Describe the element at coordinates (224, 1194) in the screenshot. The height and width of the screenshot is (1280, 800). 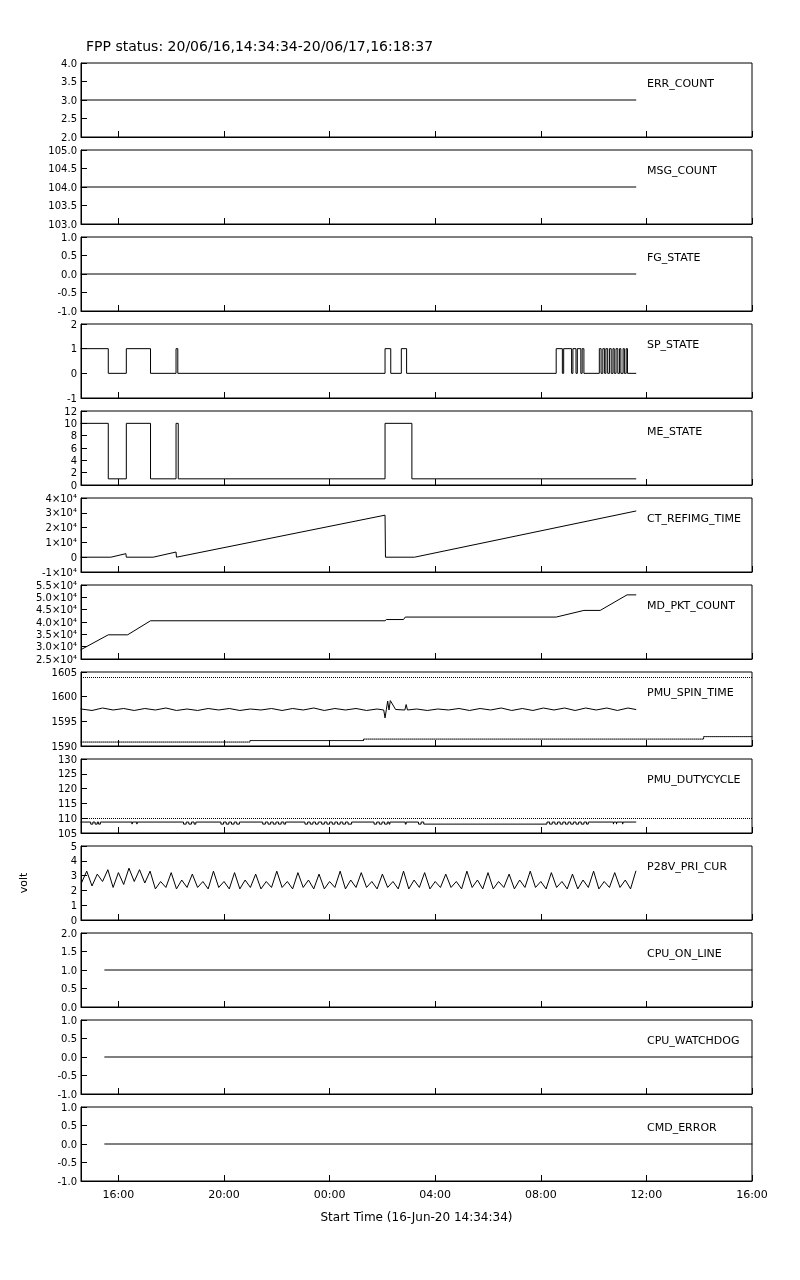
I see `x-tick-label: 20:00` at that location.